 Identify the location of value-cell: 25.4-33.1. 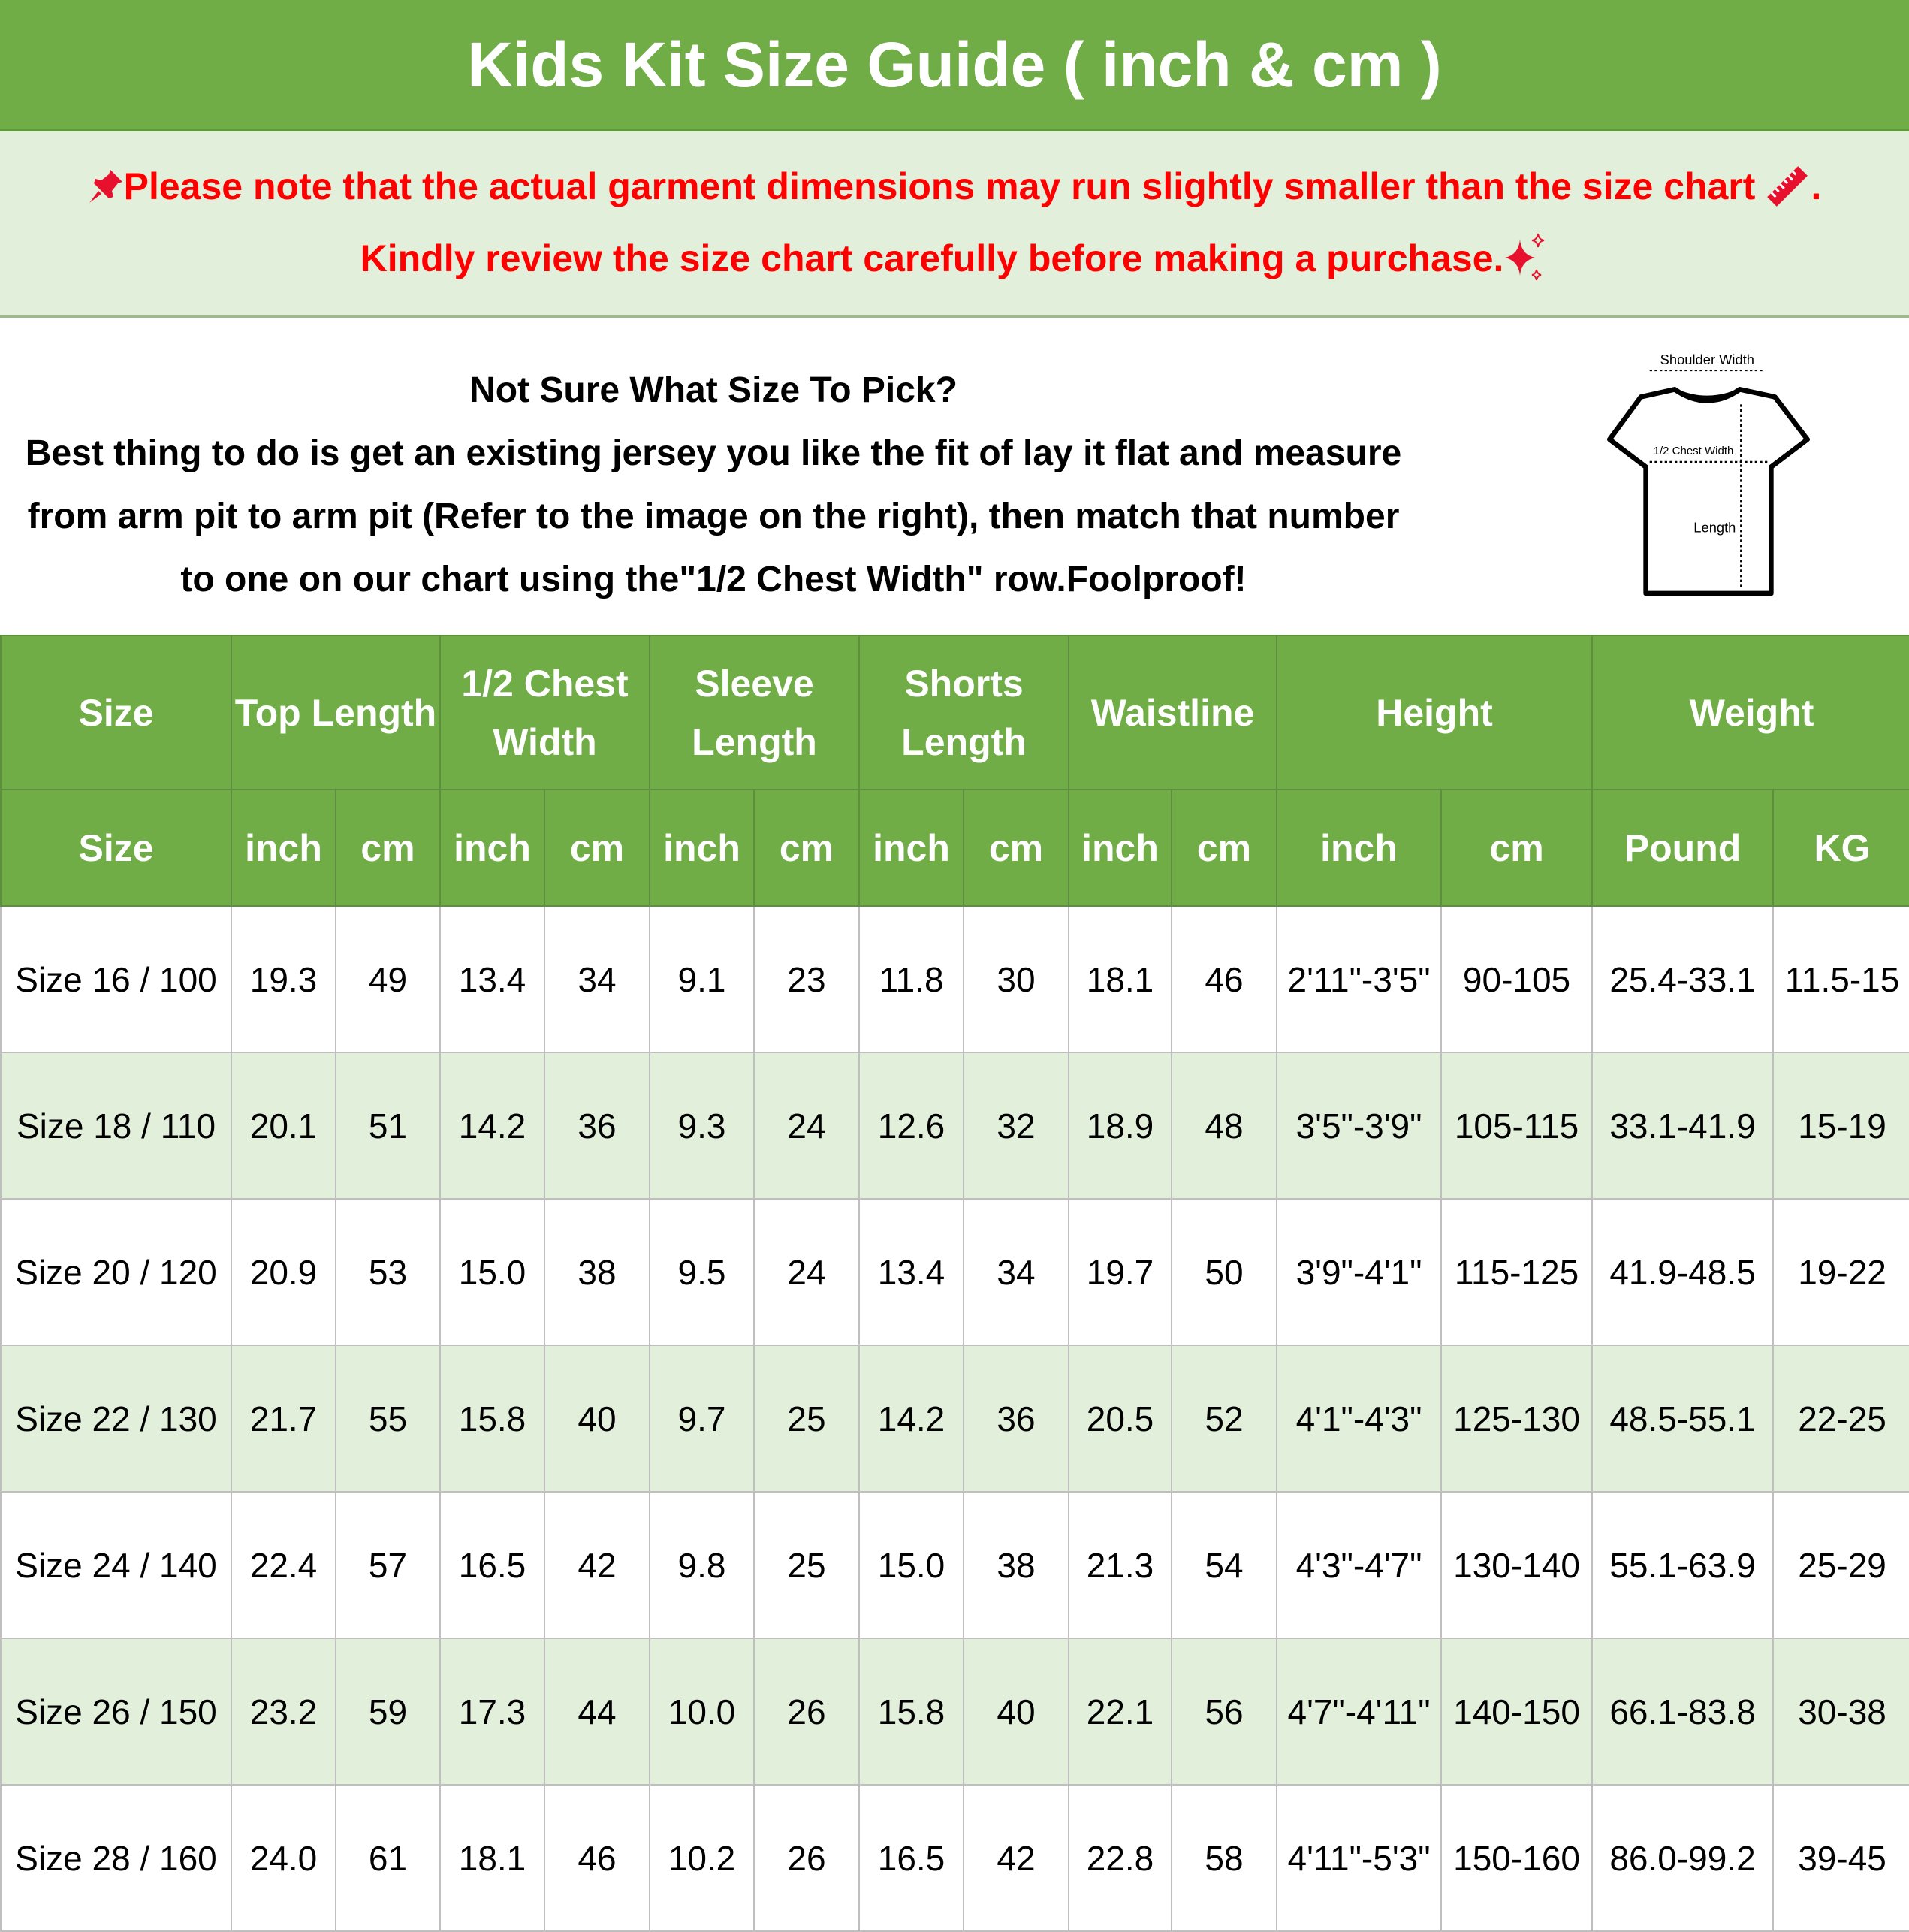
(1683, 979).